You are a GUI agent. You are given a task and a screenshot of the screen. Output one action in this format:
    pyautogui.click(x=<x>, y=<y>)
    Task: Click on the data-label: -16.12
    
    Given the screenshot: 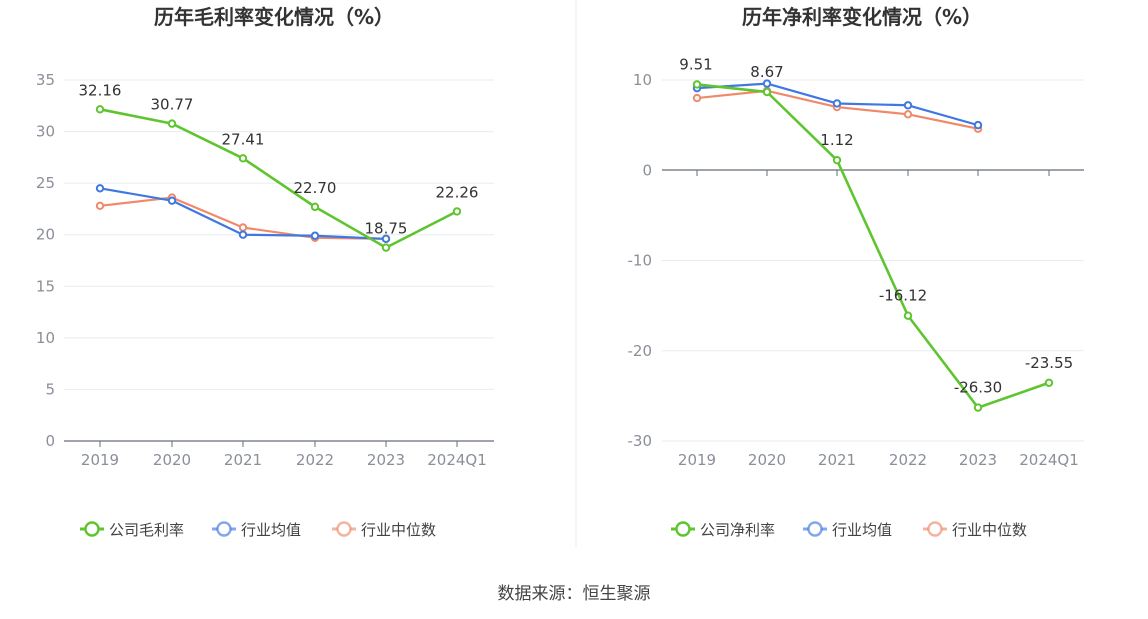 What is the action you would take?
    pyautogui.click(x=903, y=296)
    